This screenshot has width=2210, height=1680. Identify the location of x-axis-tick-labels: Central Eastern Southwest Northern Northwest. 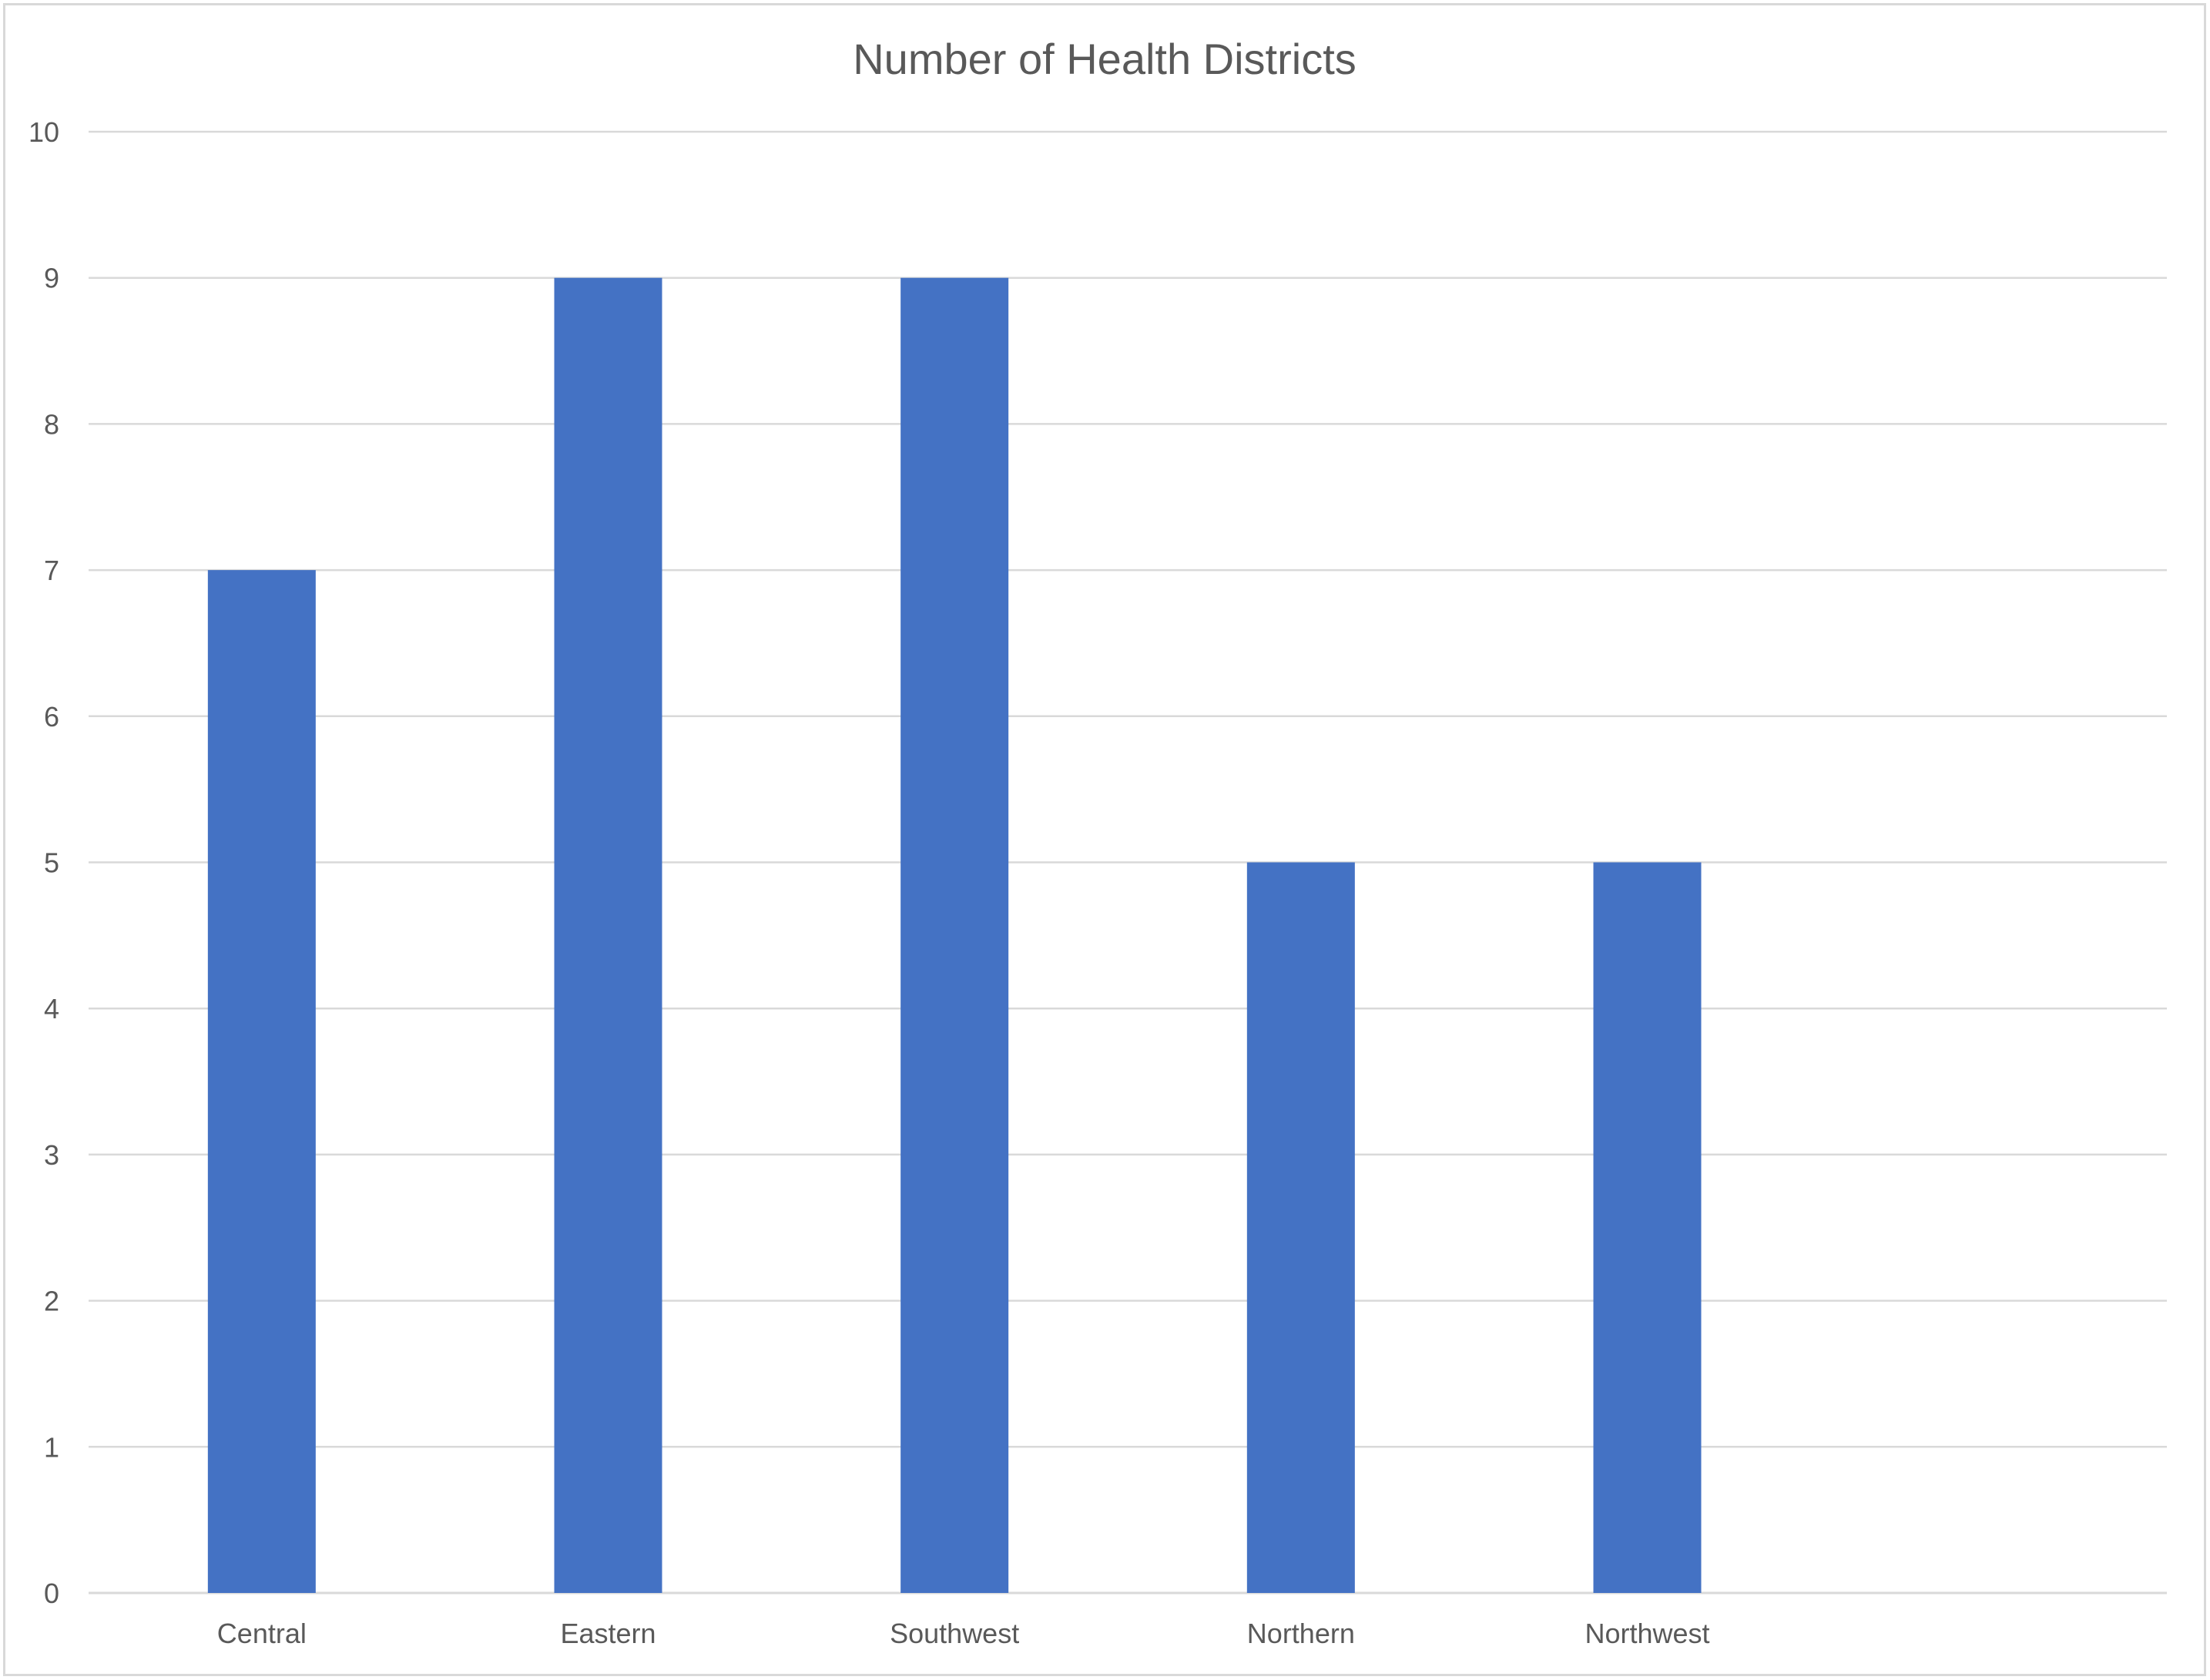
(964, 1633).